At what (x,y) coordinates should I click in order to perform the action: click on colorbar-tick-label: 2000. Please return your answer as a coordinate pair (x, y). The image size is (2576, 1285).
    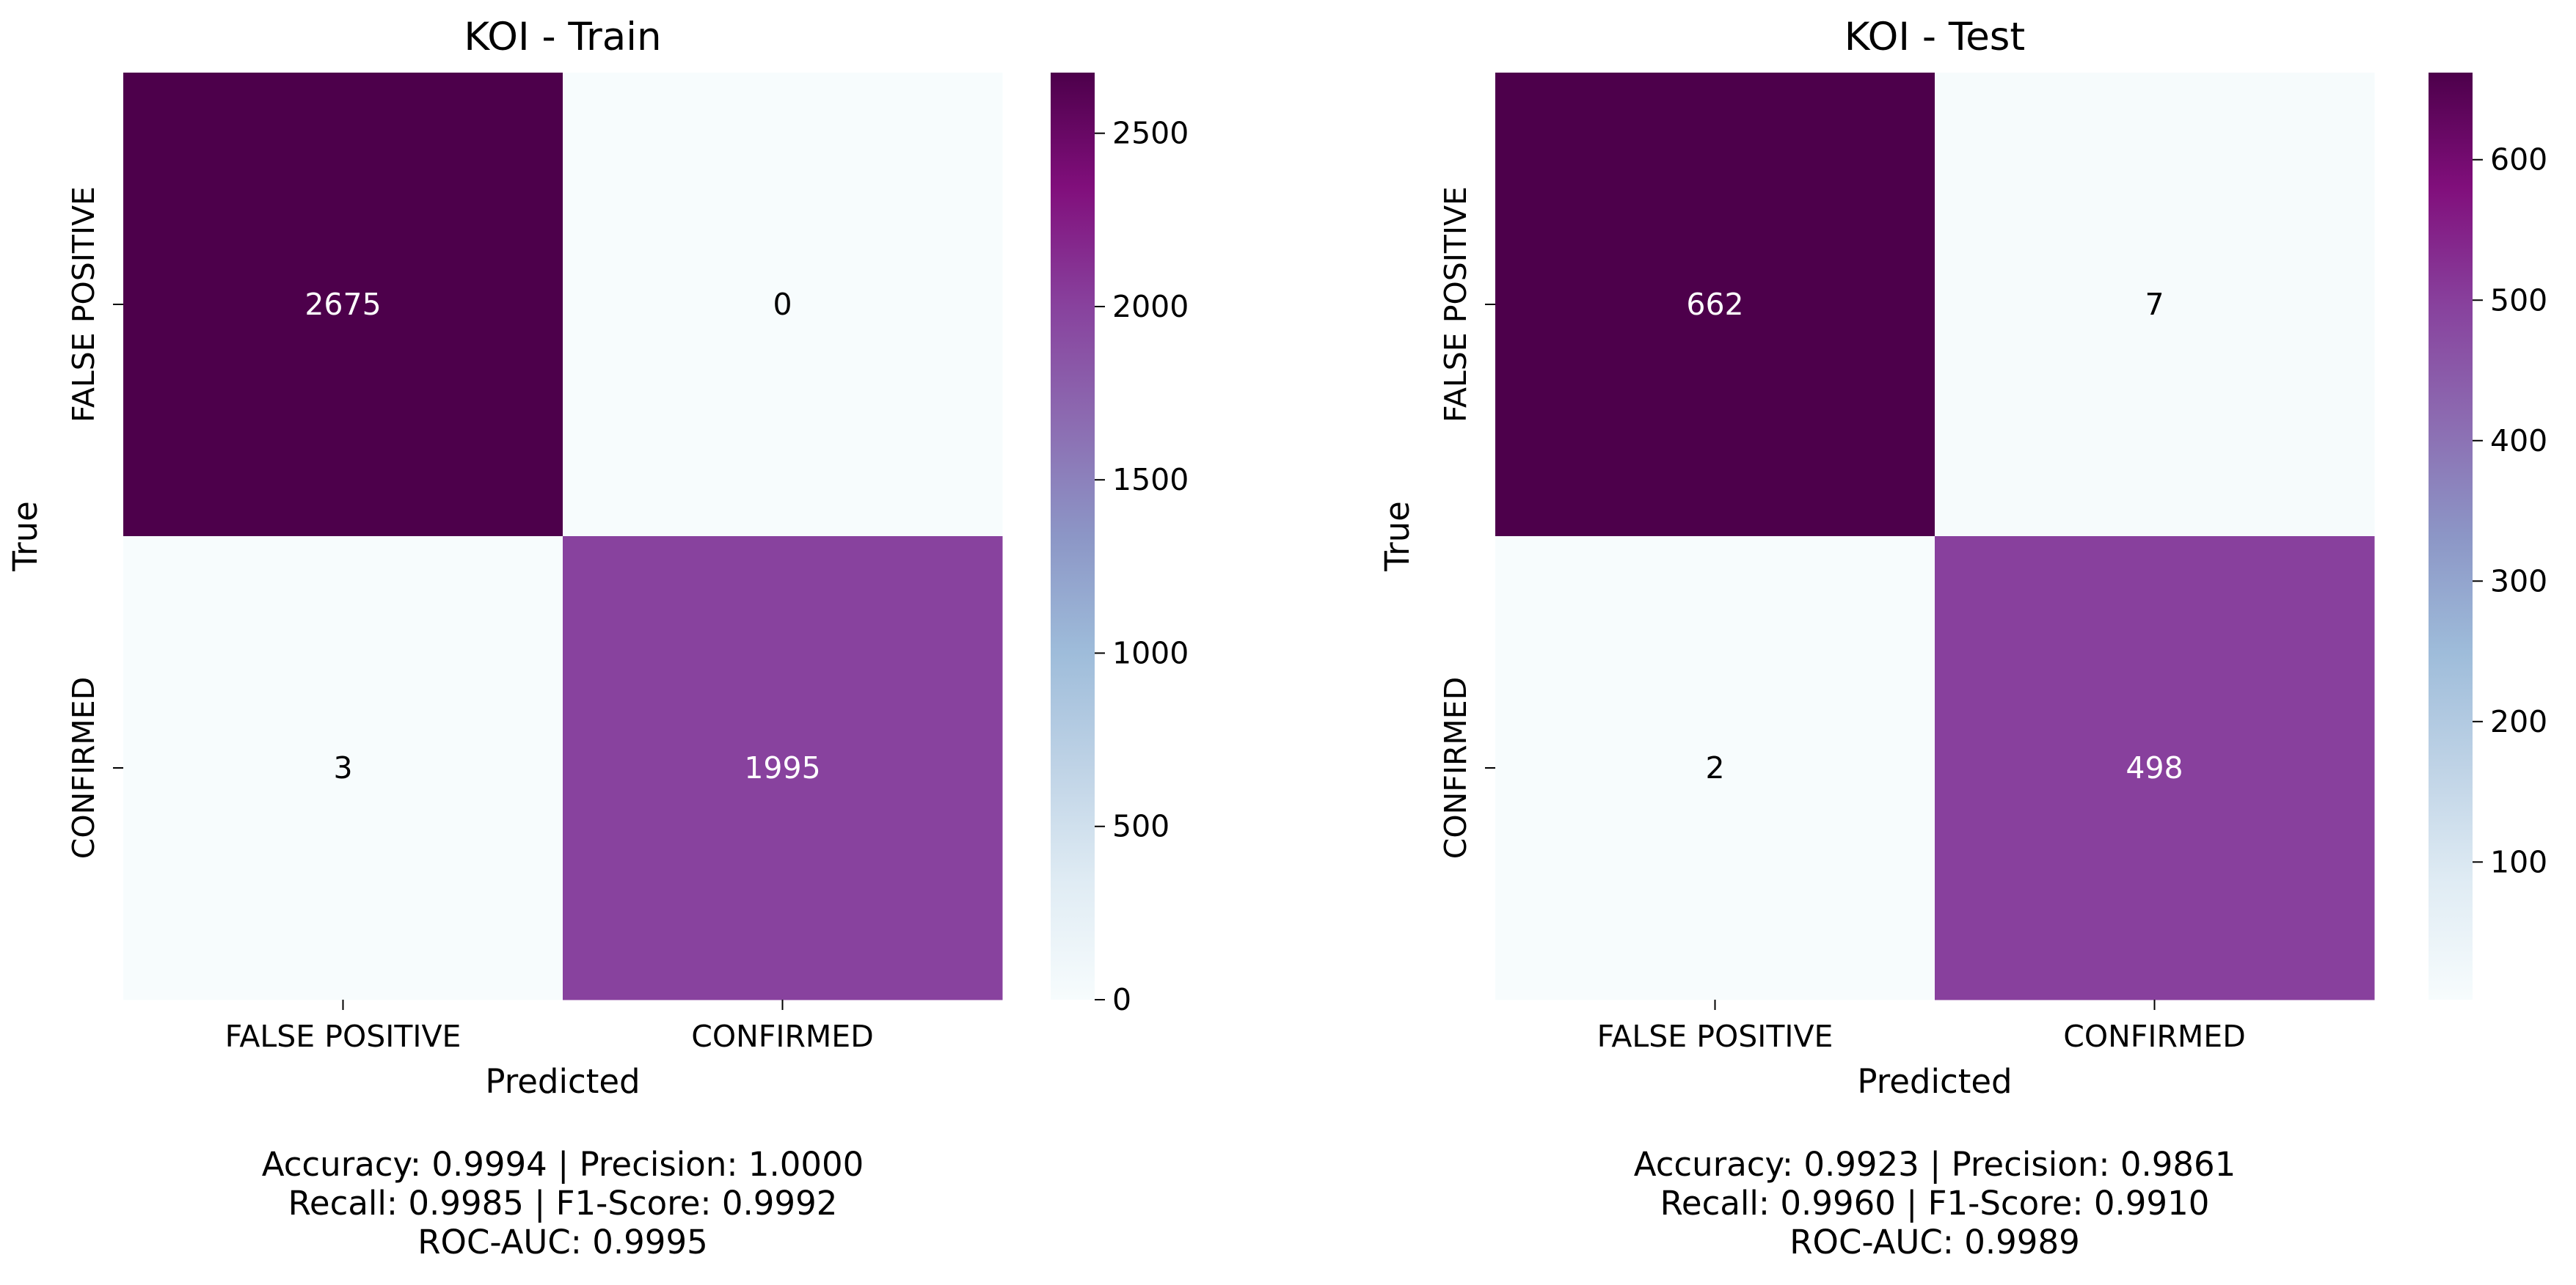
    Looking at the image, I should click on (1151, 306).